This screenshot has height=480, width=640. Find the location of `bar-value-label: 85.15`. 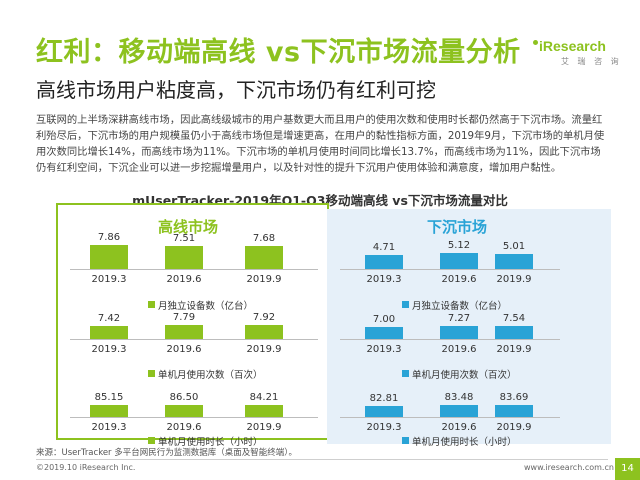

bar-value-label: 85.15 is located at coordinates (109, 398).